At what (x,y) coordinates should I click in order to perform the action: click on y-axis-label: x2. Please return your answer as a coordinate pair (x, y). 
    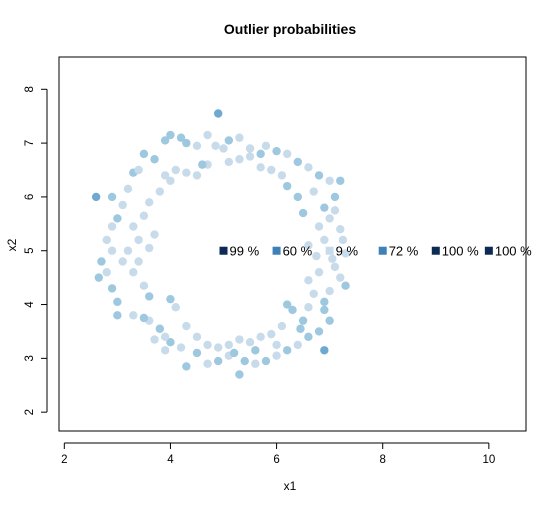
    Looking at the image, I should click on (12, 244).